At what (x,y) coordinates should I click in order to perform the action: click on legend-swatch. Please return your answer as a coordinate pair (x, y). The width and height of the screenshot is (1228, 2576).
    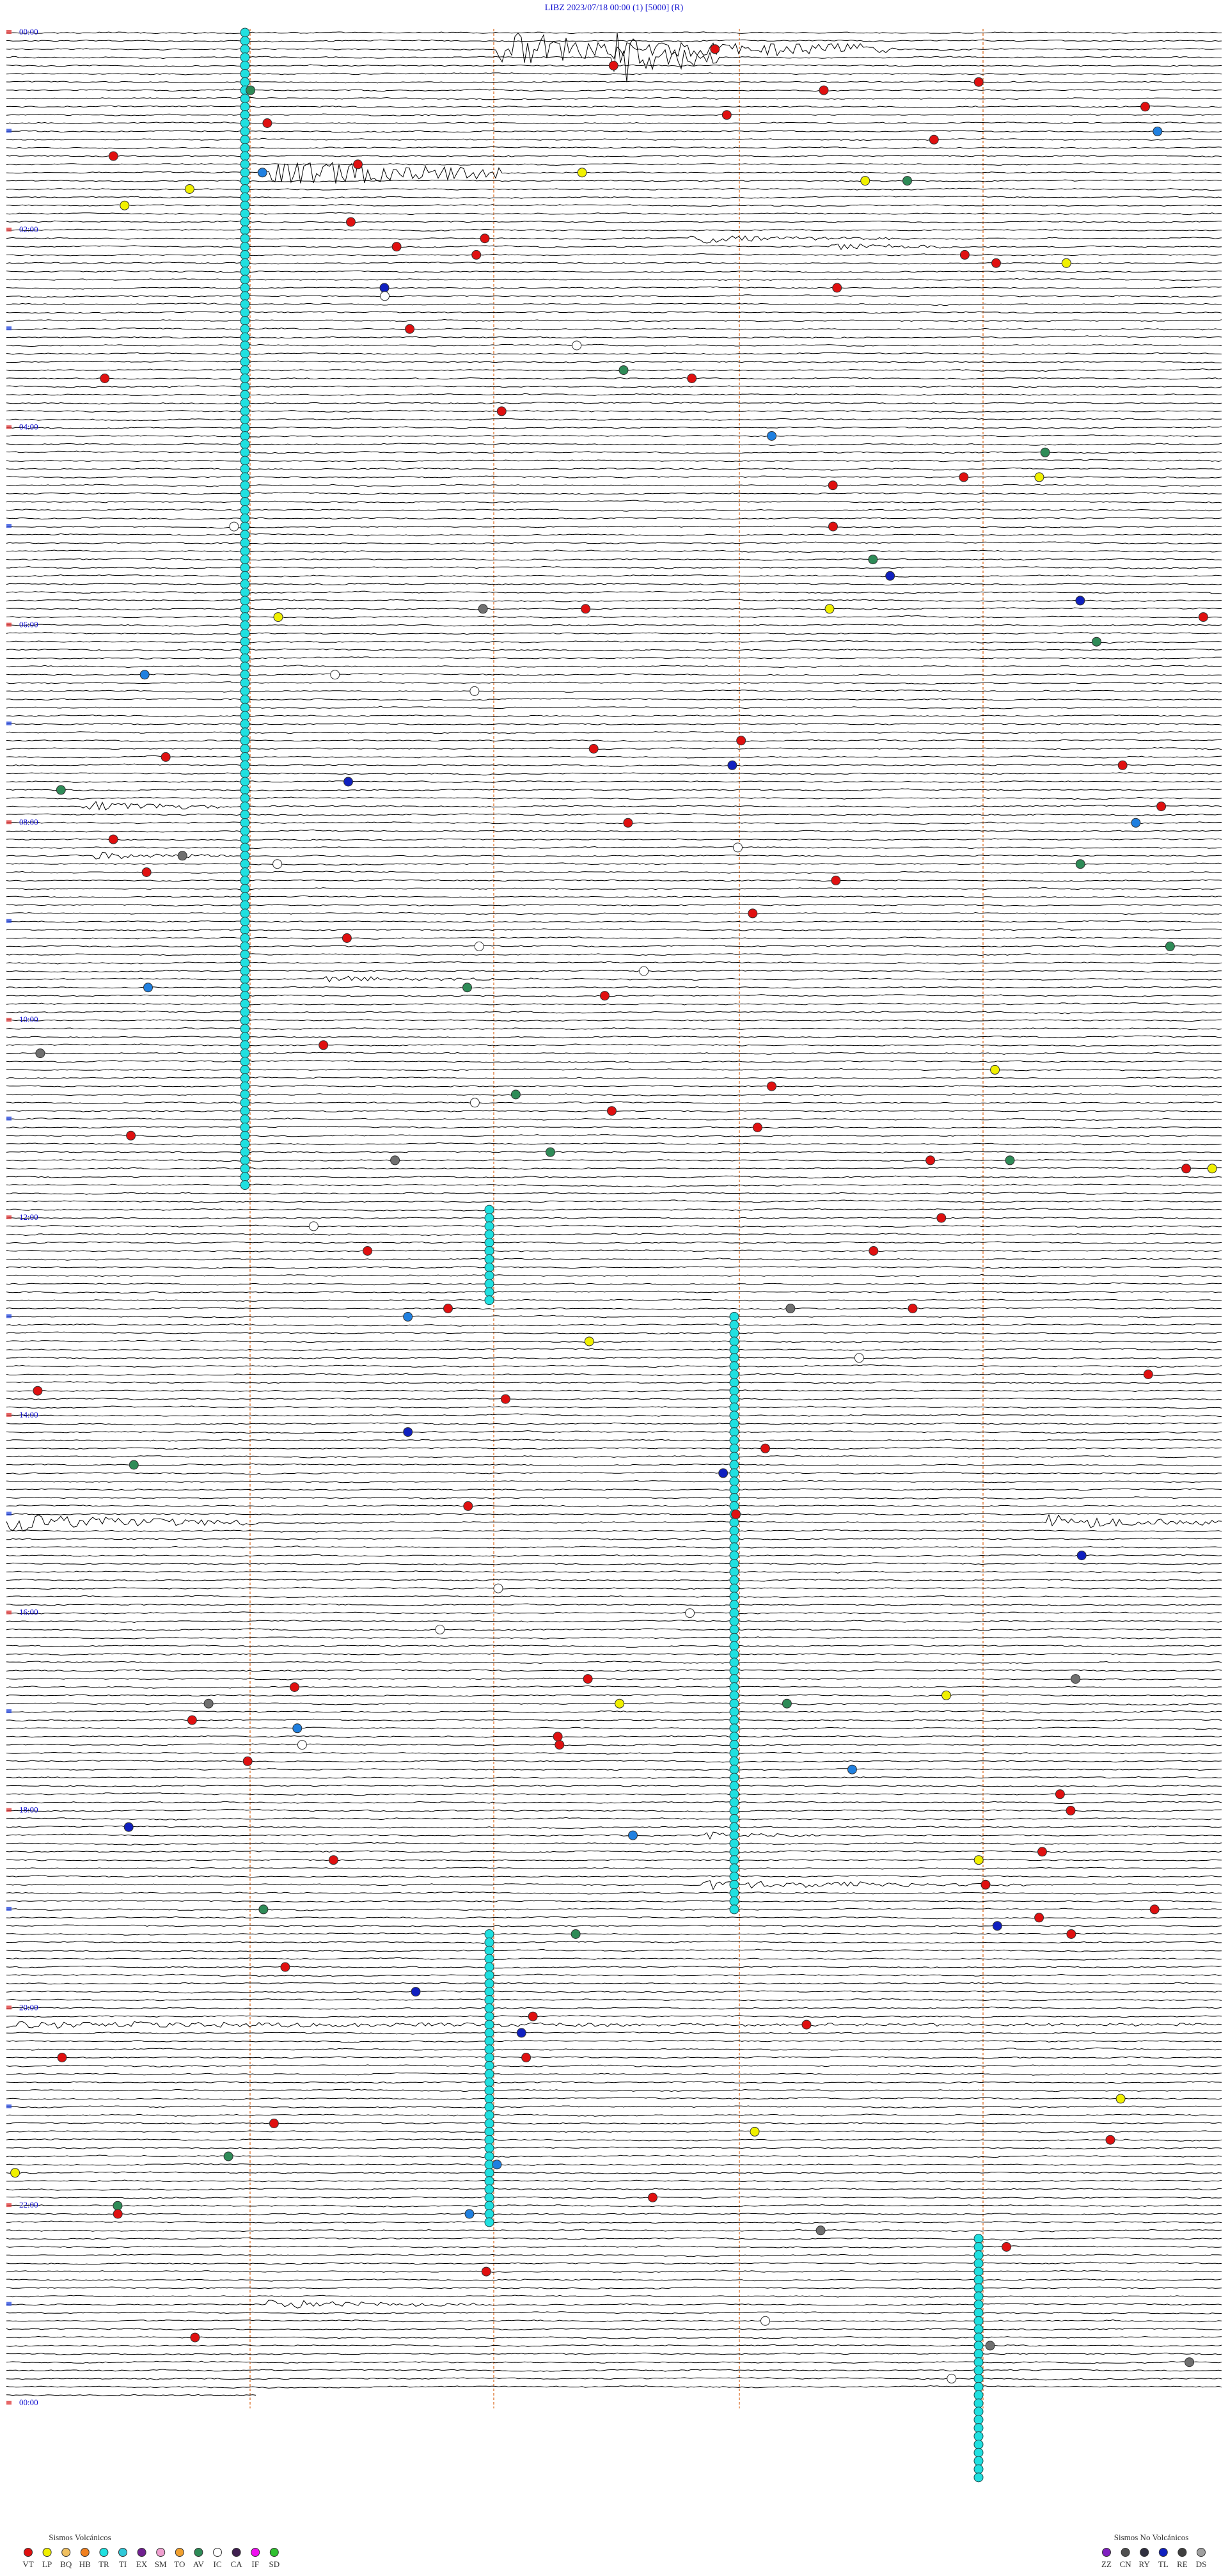
    Looking at the image, I should click on (85, 2552).